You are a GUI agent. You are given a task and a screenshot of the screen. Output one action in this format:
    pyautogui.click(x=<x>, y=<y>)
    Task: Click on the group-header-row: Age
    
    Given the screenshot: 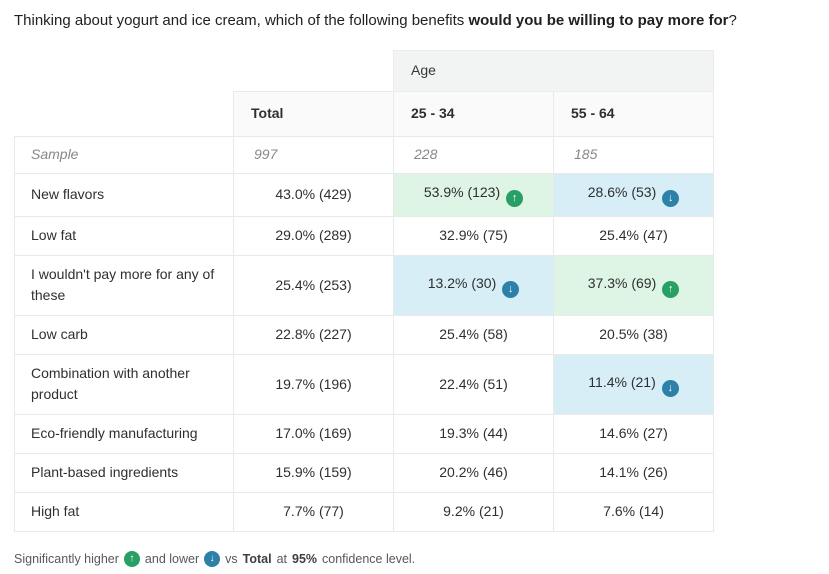 What is the action you would take?
    pyautogui.click(x=365, y=71)
    